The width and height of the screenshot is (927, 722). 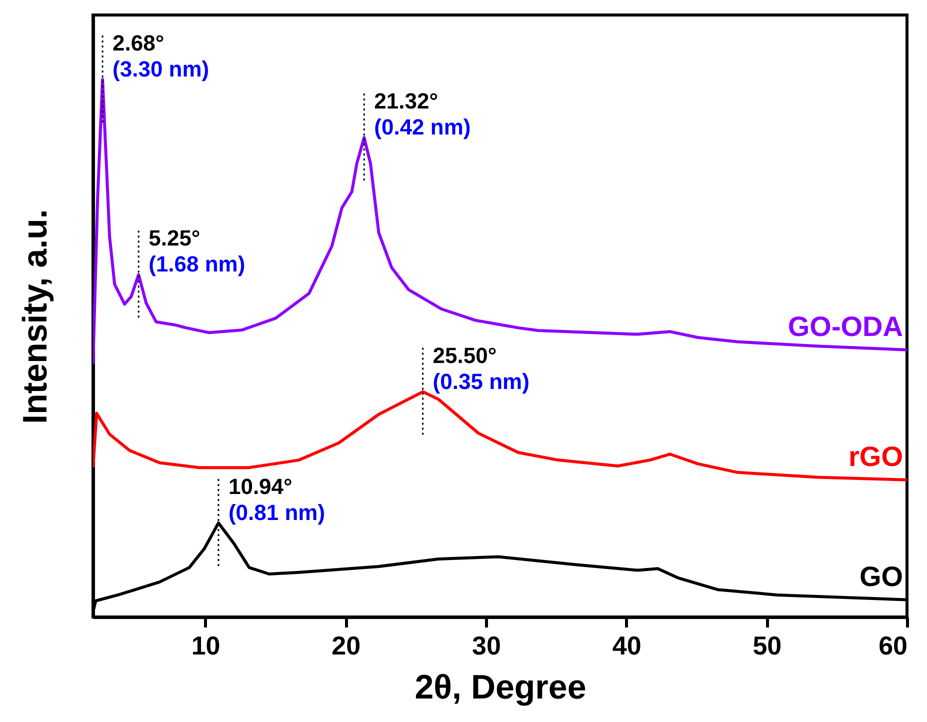 I want to click on annotation: 25.50°, so click(x=464, y=355).